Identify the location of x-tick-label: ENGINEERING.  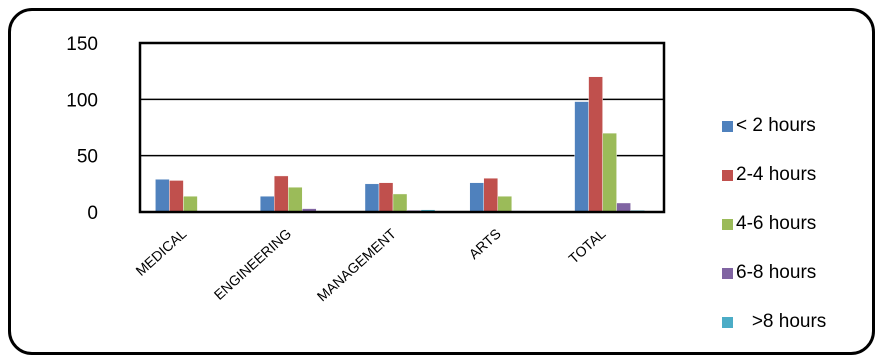
(253, 263).